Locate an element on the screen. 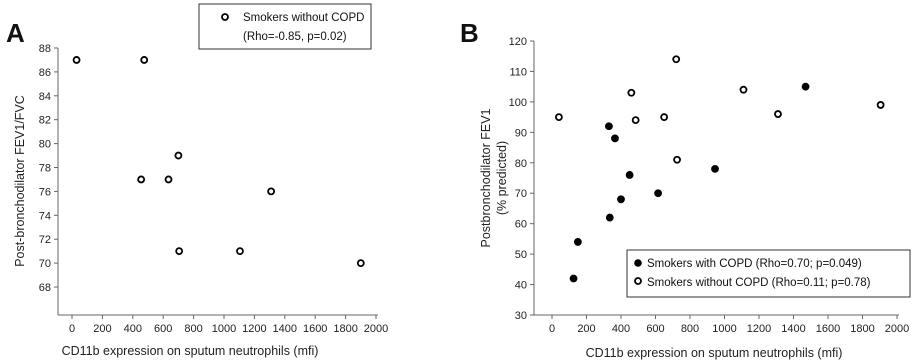 This screenshot has width=921, height=363. chart-a-legend-name: Smokers without COPD is located at coordinates (303, 18).